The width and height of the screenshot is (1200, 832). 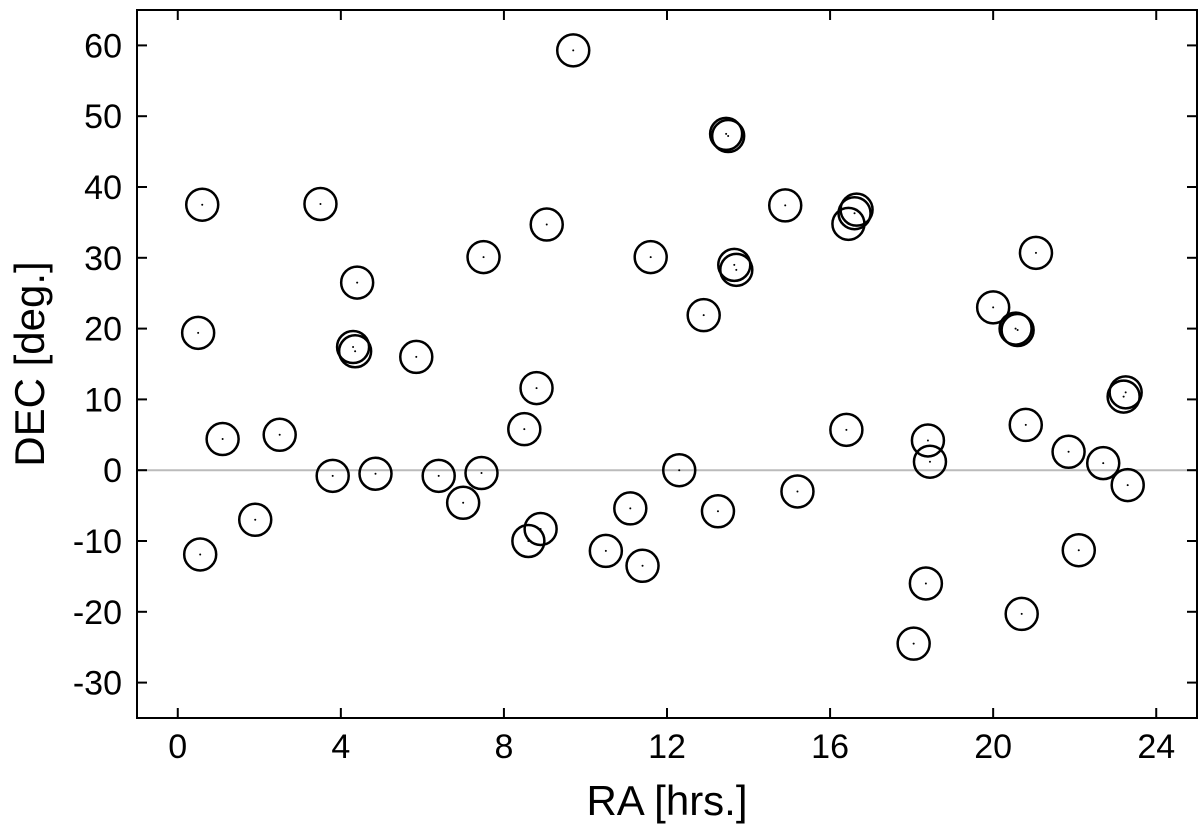 I want to click on x-tick-label: 4, so click(x=340, y=747).